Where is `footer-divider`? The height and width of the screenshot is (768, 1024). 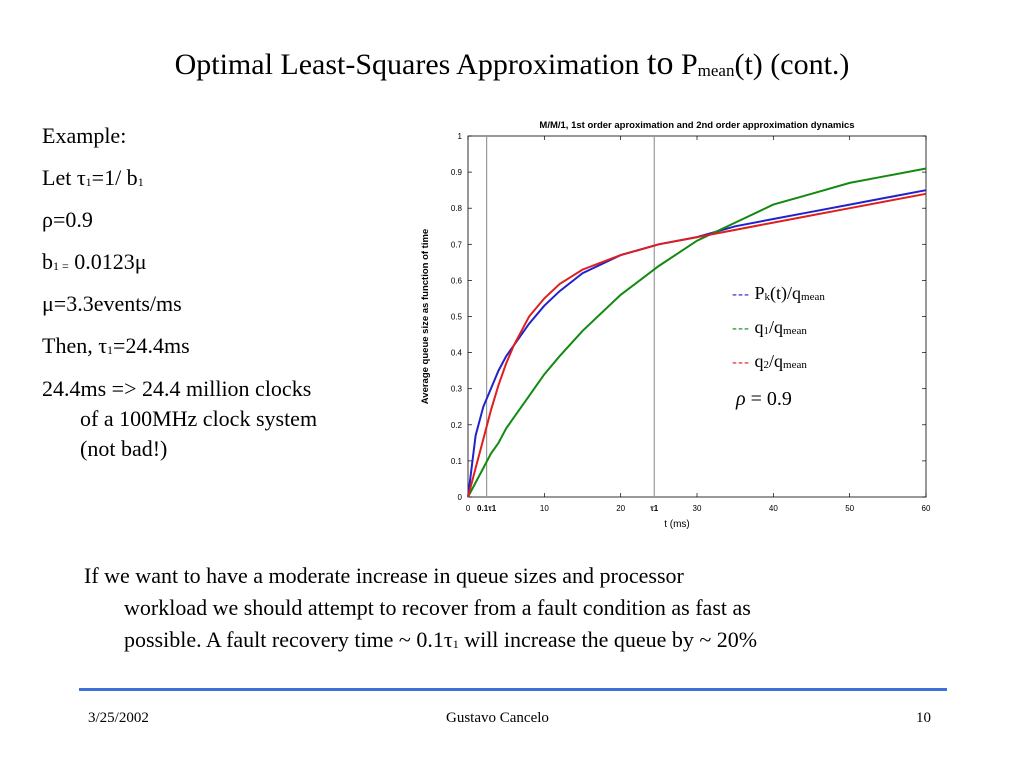
footer-divider is located at coordinates (513, 689).